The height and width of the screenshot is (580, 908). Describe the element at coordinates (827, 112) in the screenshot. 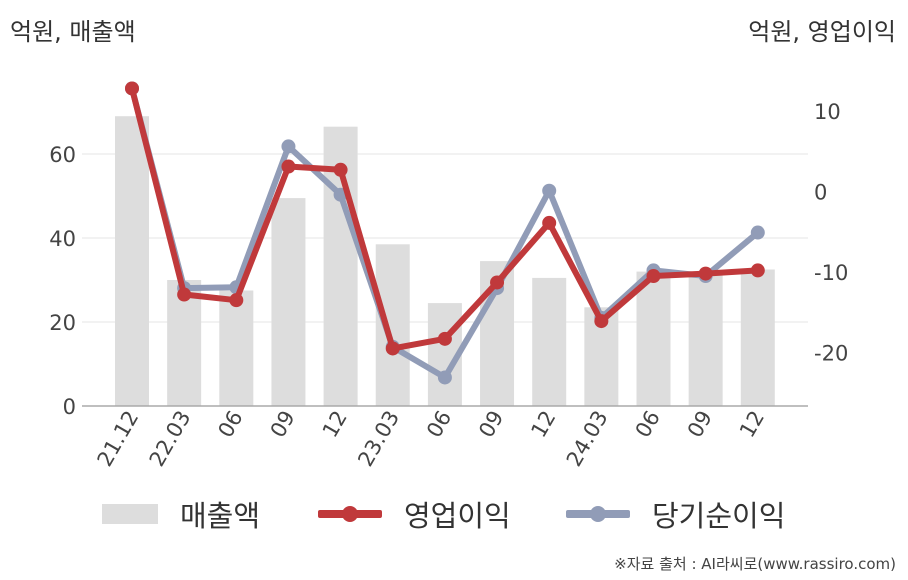

I see `right-tick-label: 10` at that location.